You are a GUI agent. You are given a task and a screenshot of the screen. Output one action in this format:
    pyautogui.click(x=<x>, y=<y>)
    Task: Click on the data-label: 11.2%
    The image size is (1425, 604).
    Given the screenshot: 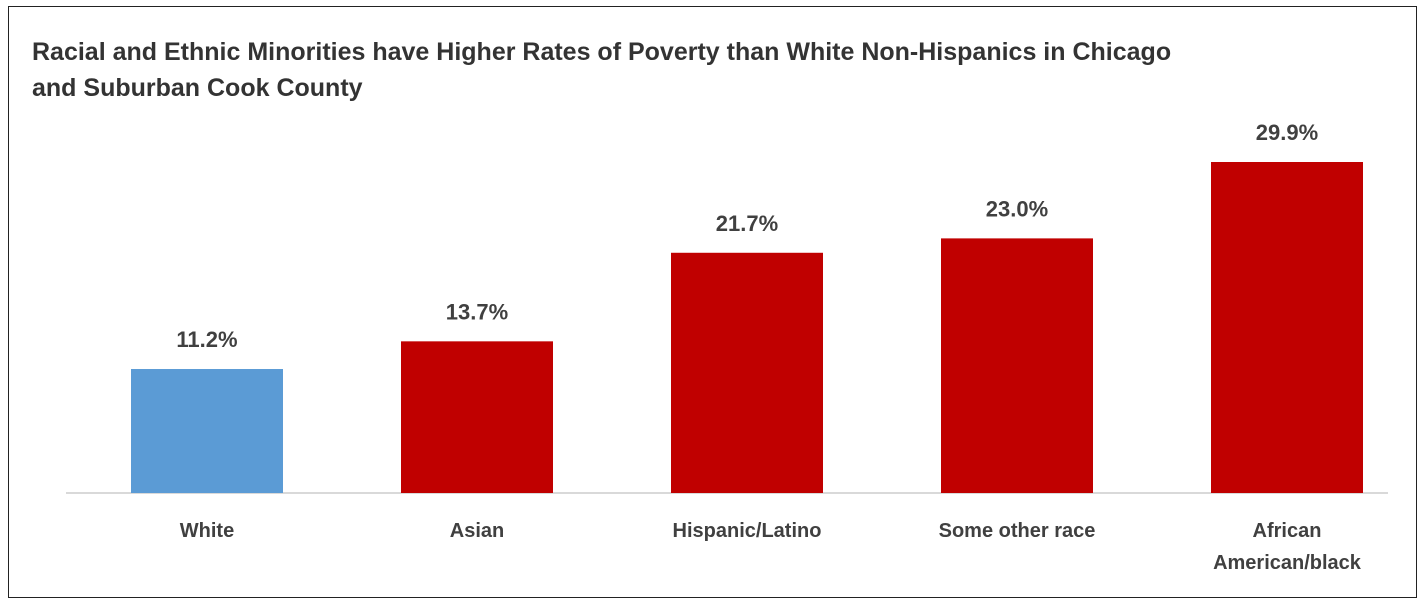 What is the action you would take?
    pyautogui.click(x=206, y=339)
    